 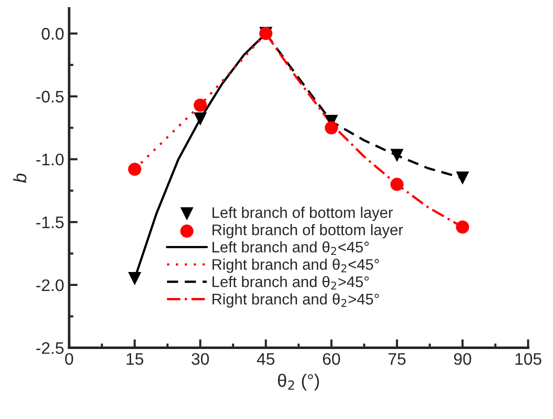 What do you see at coordinates (528, 359) in the screenshot?
I see `x-tick-label: 105` at bounding box center [528, 359].